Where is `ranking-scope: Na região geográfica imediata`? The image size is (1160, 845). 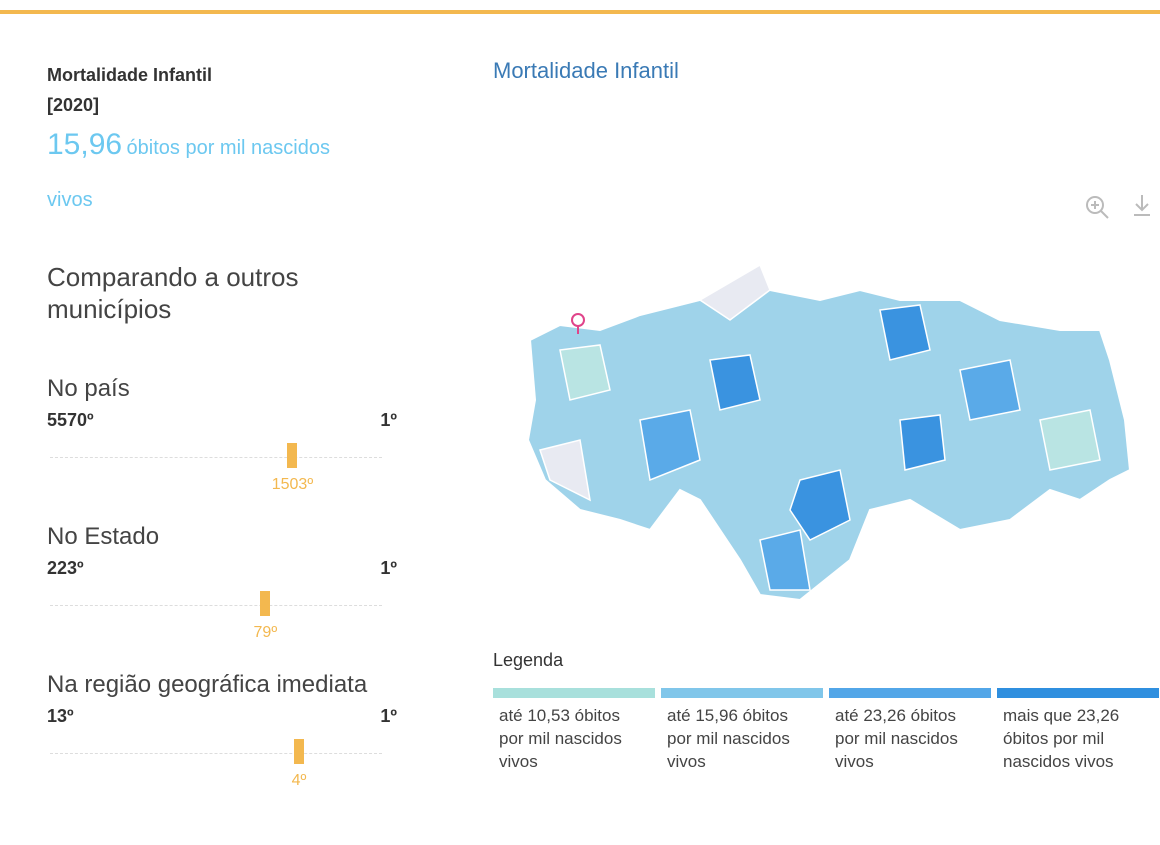
ranking-scope: Na região geográfica imediata is located at coordinates (207, 684).